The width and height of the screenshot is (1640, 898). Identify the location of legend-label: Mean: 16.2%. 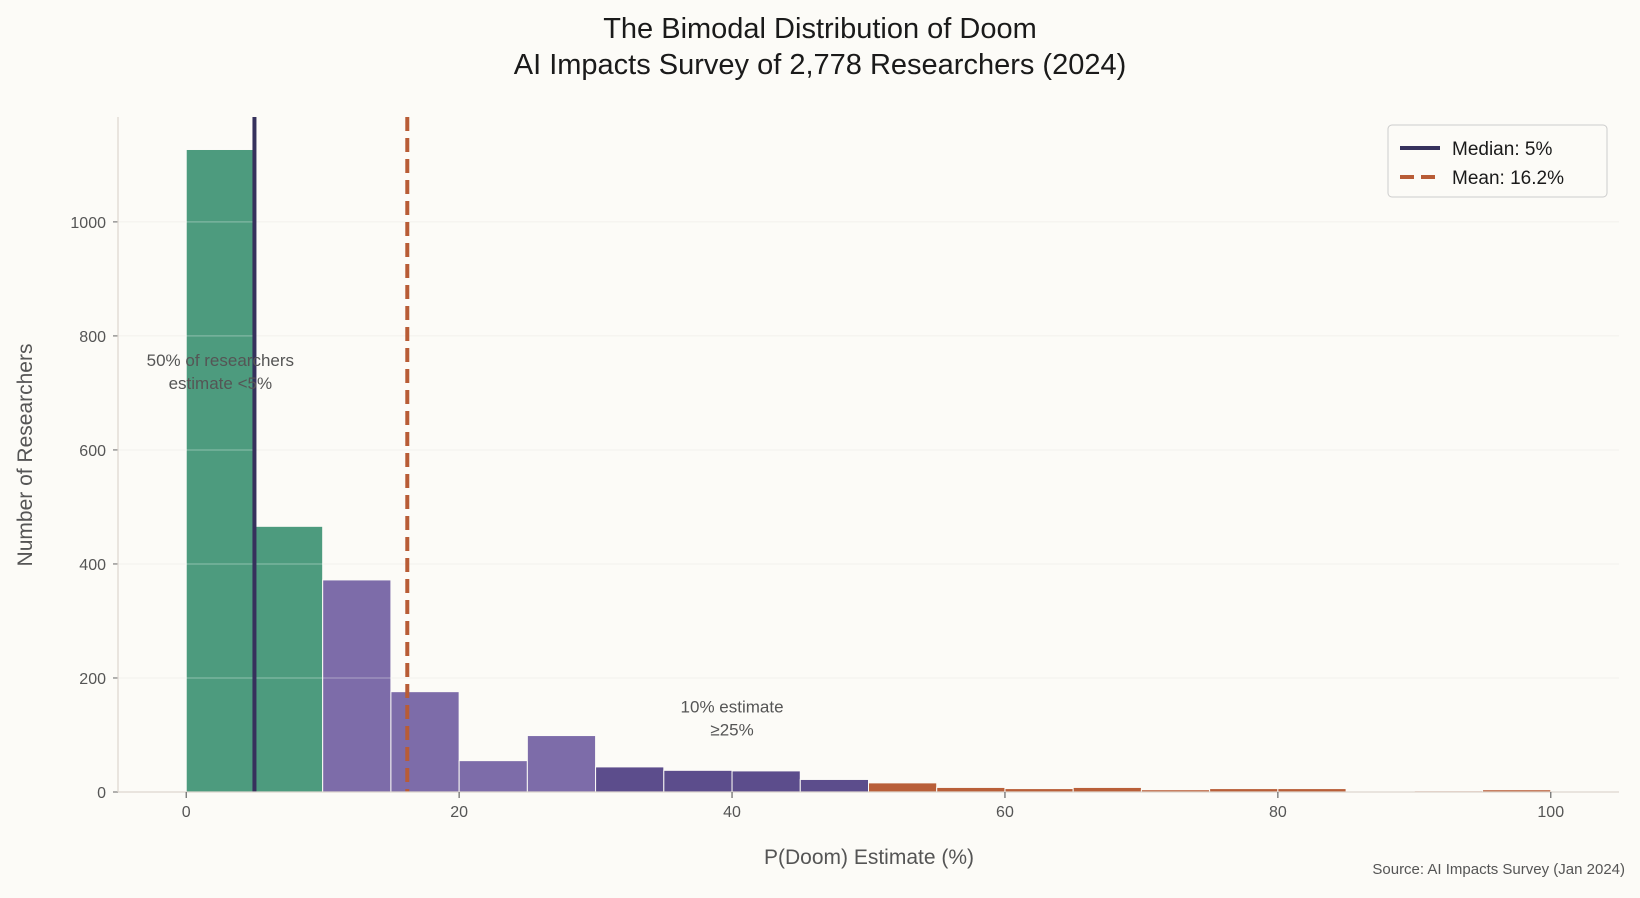
(1508, 178).